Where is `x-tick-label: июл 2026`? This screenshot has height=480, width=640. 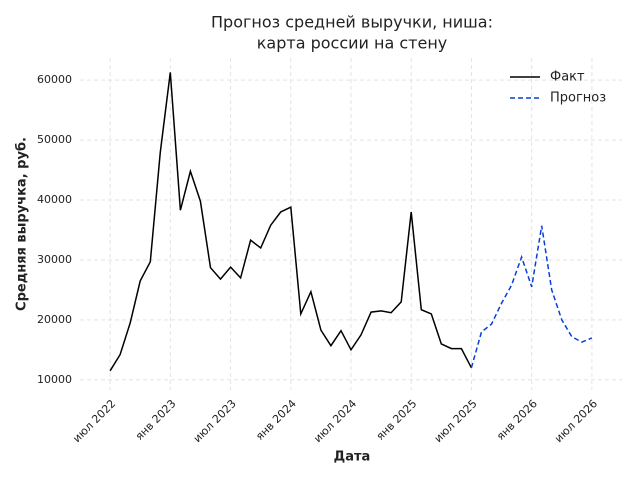 x-tick-label: июл 2026 is located at coordinates (576, 421).